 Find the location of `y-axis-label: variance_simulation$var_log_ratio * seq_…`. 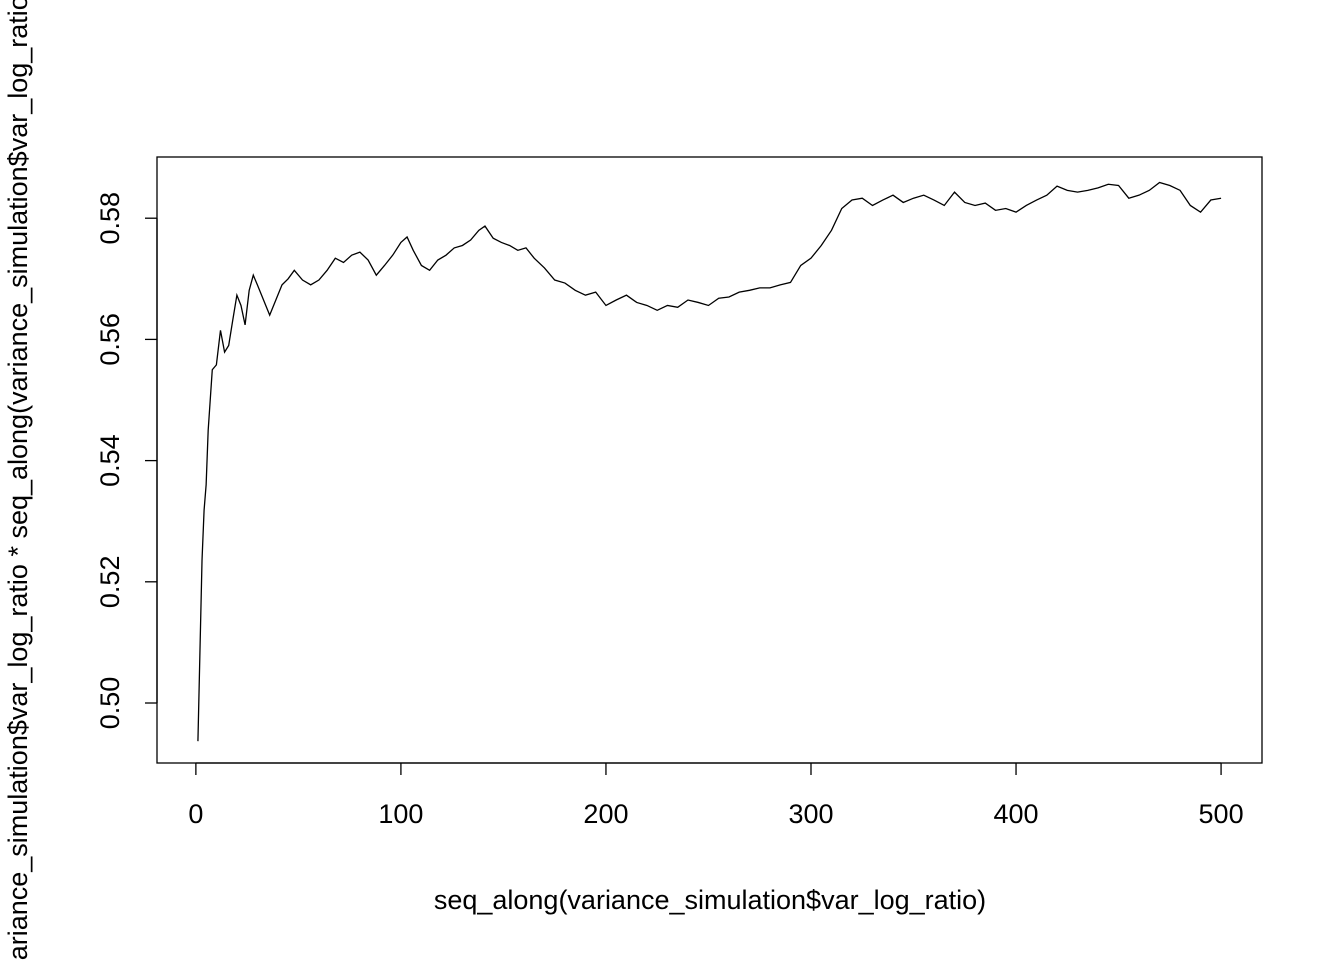

y-axis-label: variance_simulation$var_log_ratio * seq_… is located at coordinates (18, 480).